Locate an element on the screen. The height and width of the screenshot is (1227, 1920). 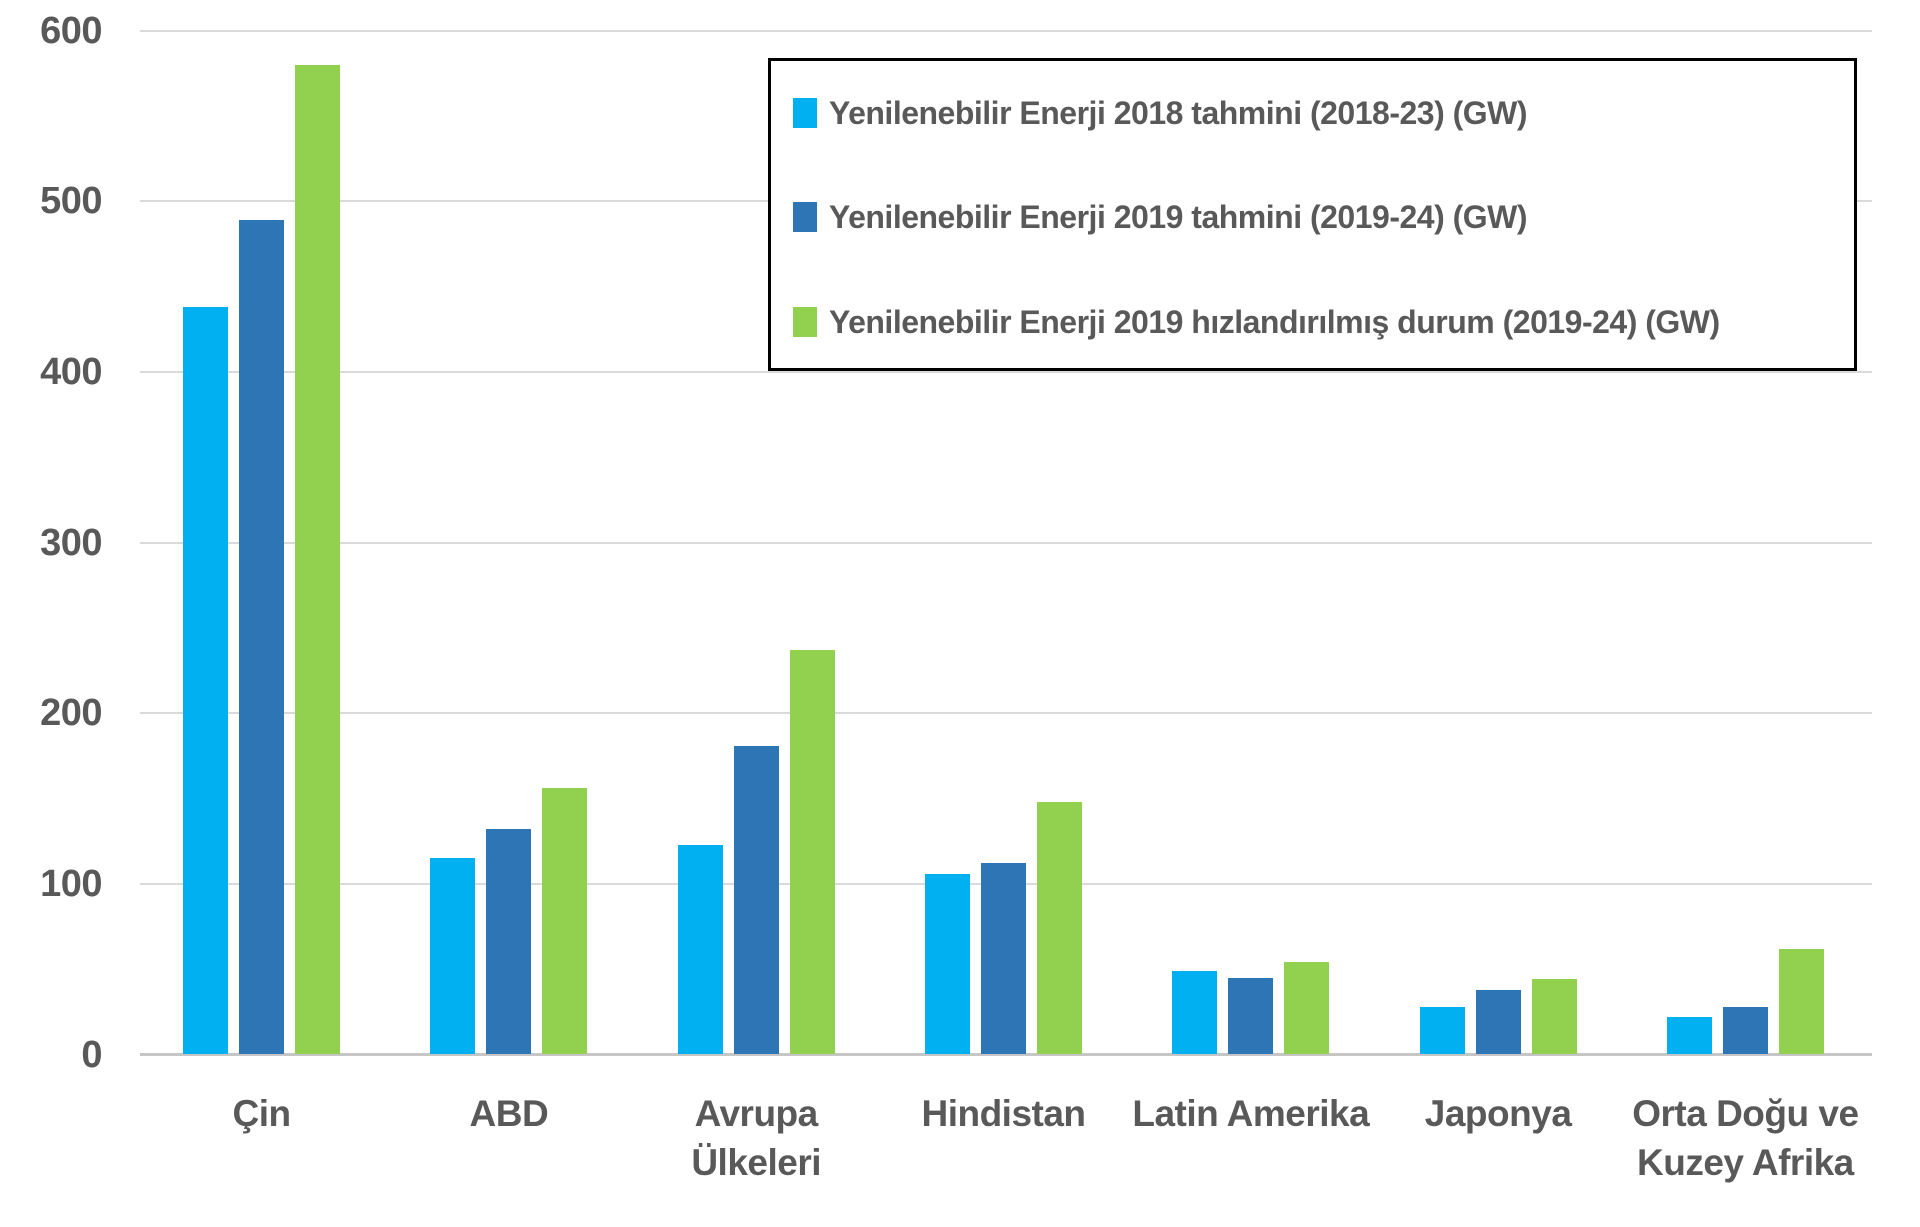
category-label-line: Orta Doğu ve is located at coordinates (1745, 1113).